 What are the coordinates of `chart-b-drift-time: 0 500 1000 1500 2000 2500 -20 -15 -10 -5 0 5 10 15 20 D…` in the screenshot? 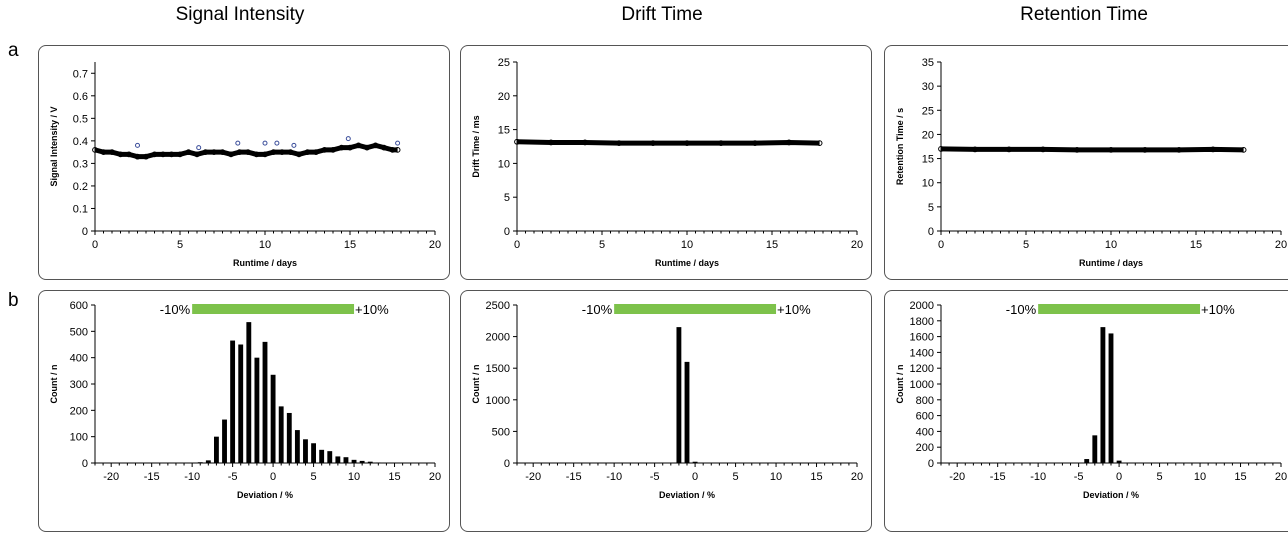 It's located at (667, 400).